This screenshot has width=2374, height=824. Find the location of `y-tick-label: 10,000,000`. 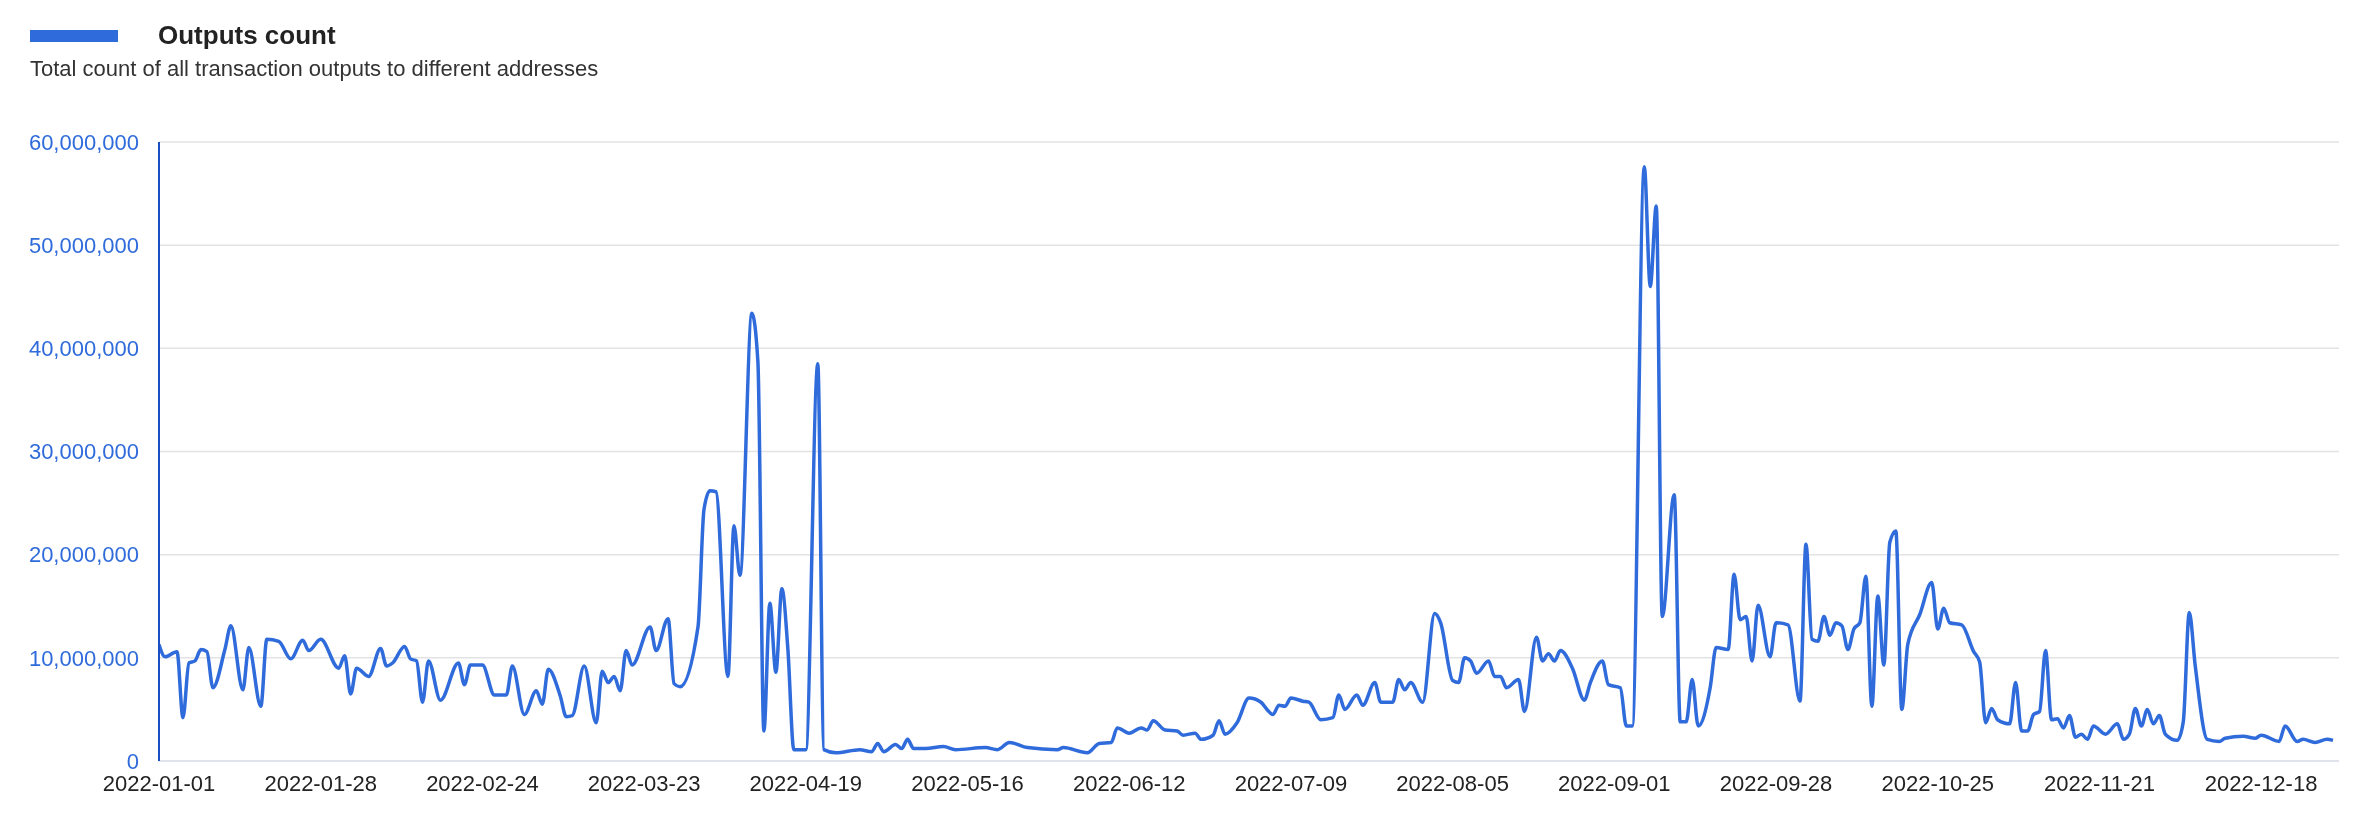

y-tick-label: 10,000,000 is located at coordinates (83, 658).